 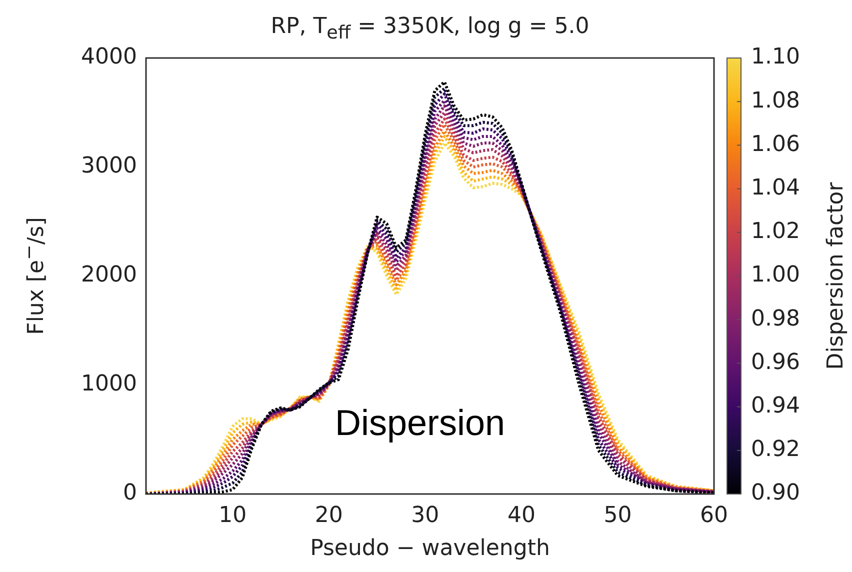 What do you see at coordinates (775, 188) in the screenshot?
I see `color-bar-label: 1.04` at bounding box center [775, 188].